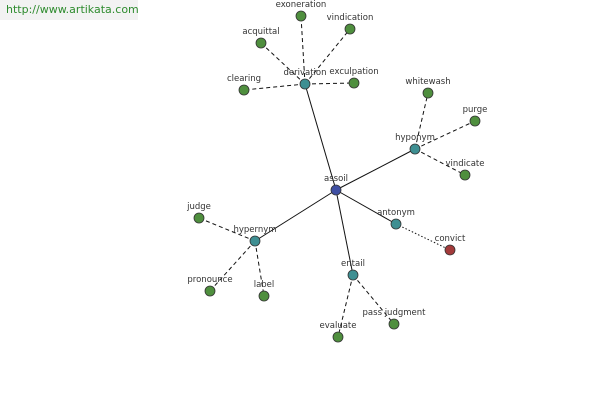 The image size is (600, 400). Describe the element at coordinates (301, 5) in the screenshot. I see `node-label: exoneration` at that location.